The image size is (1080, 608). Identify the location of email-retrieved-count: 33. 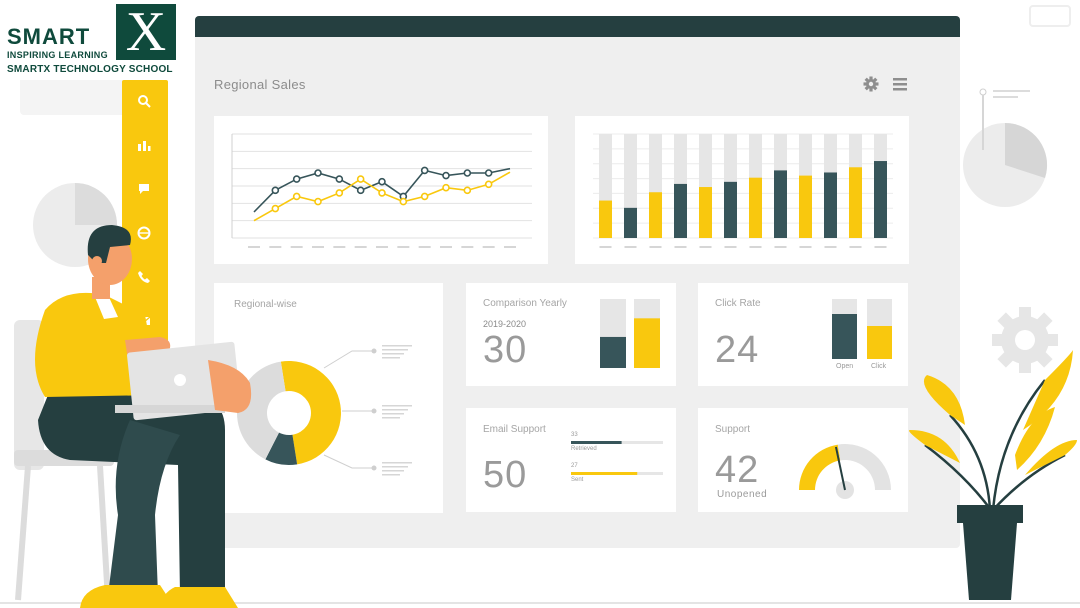
(574, 435).